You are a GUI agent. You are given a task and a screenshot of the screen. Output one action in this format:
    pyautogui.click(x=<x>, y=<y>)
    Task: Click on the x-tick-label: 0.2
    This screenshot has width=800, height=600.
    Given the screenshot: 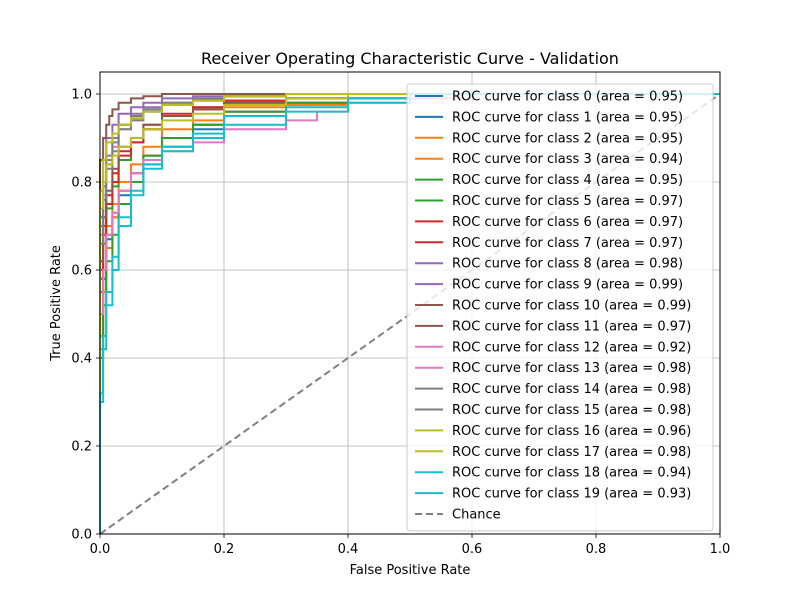 What is the action you would take?
    pyautogui.click(x=224, y=549)
    